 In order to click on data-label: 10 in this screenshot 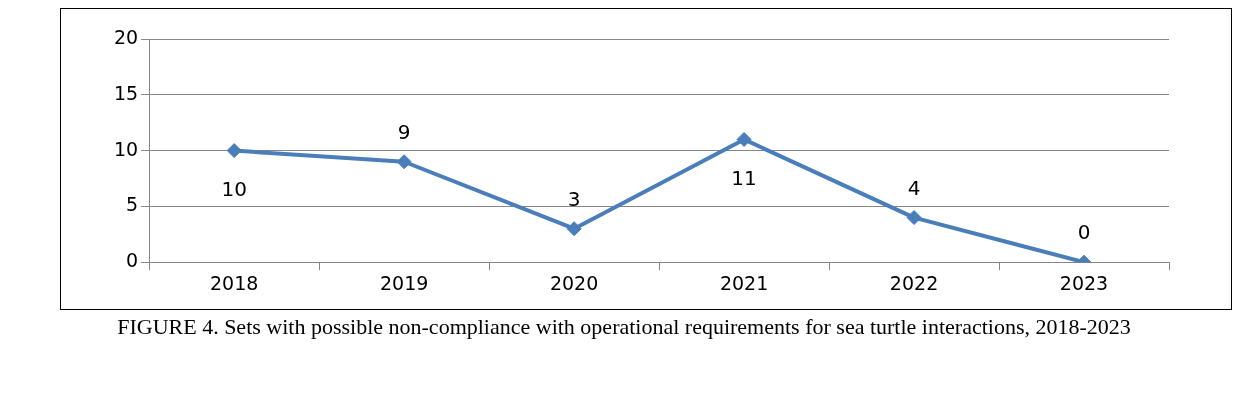, I will do `click(234, 188)`.